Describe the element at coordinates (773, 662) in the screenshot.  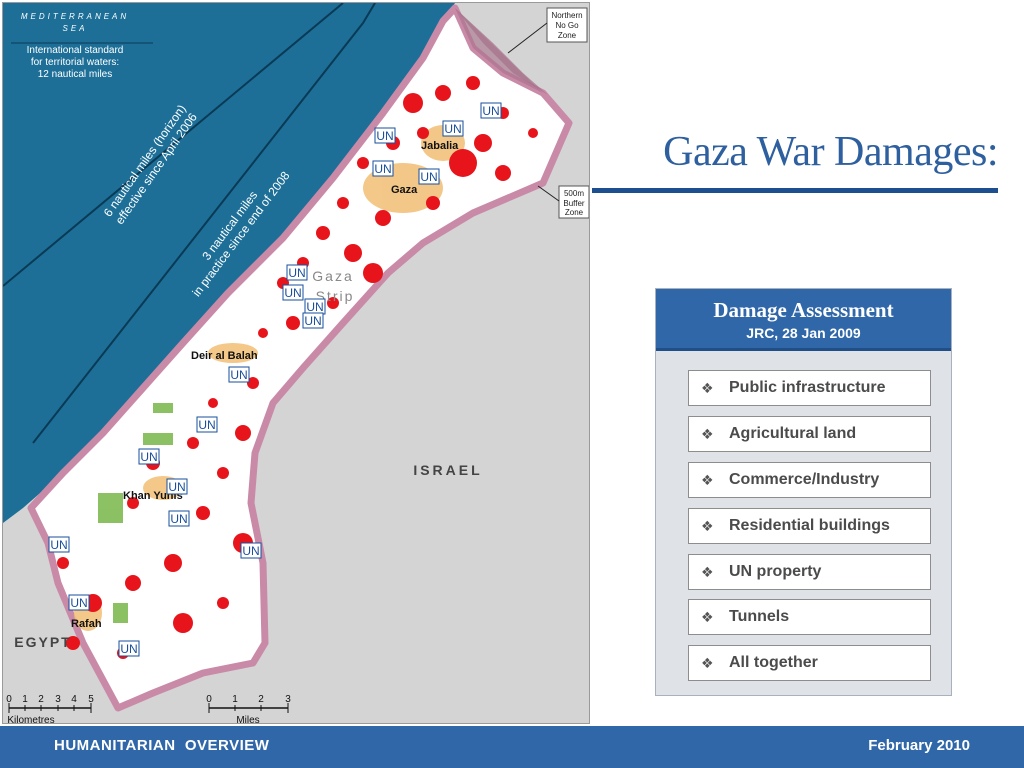
I see `layer-label: All together` at that location.